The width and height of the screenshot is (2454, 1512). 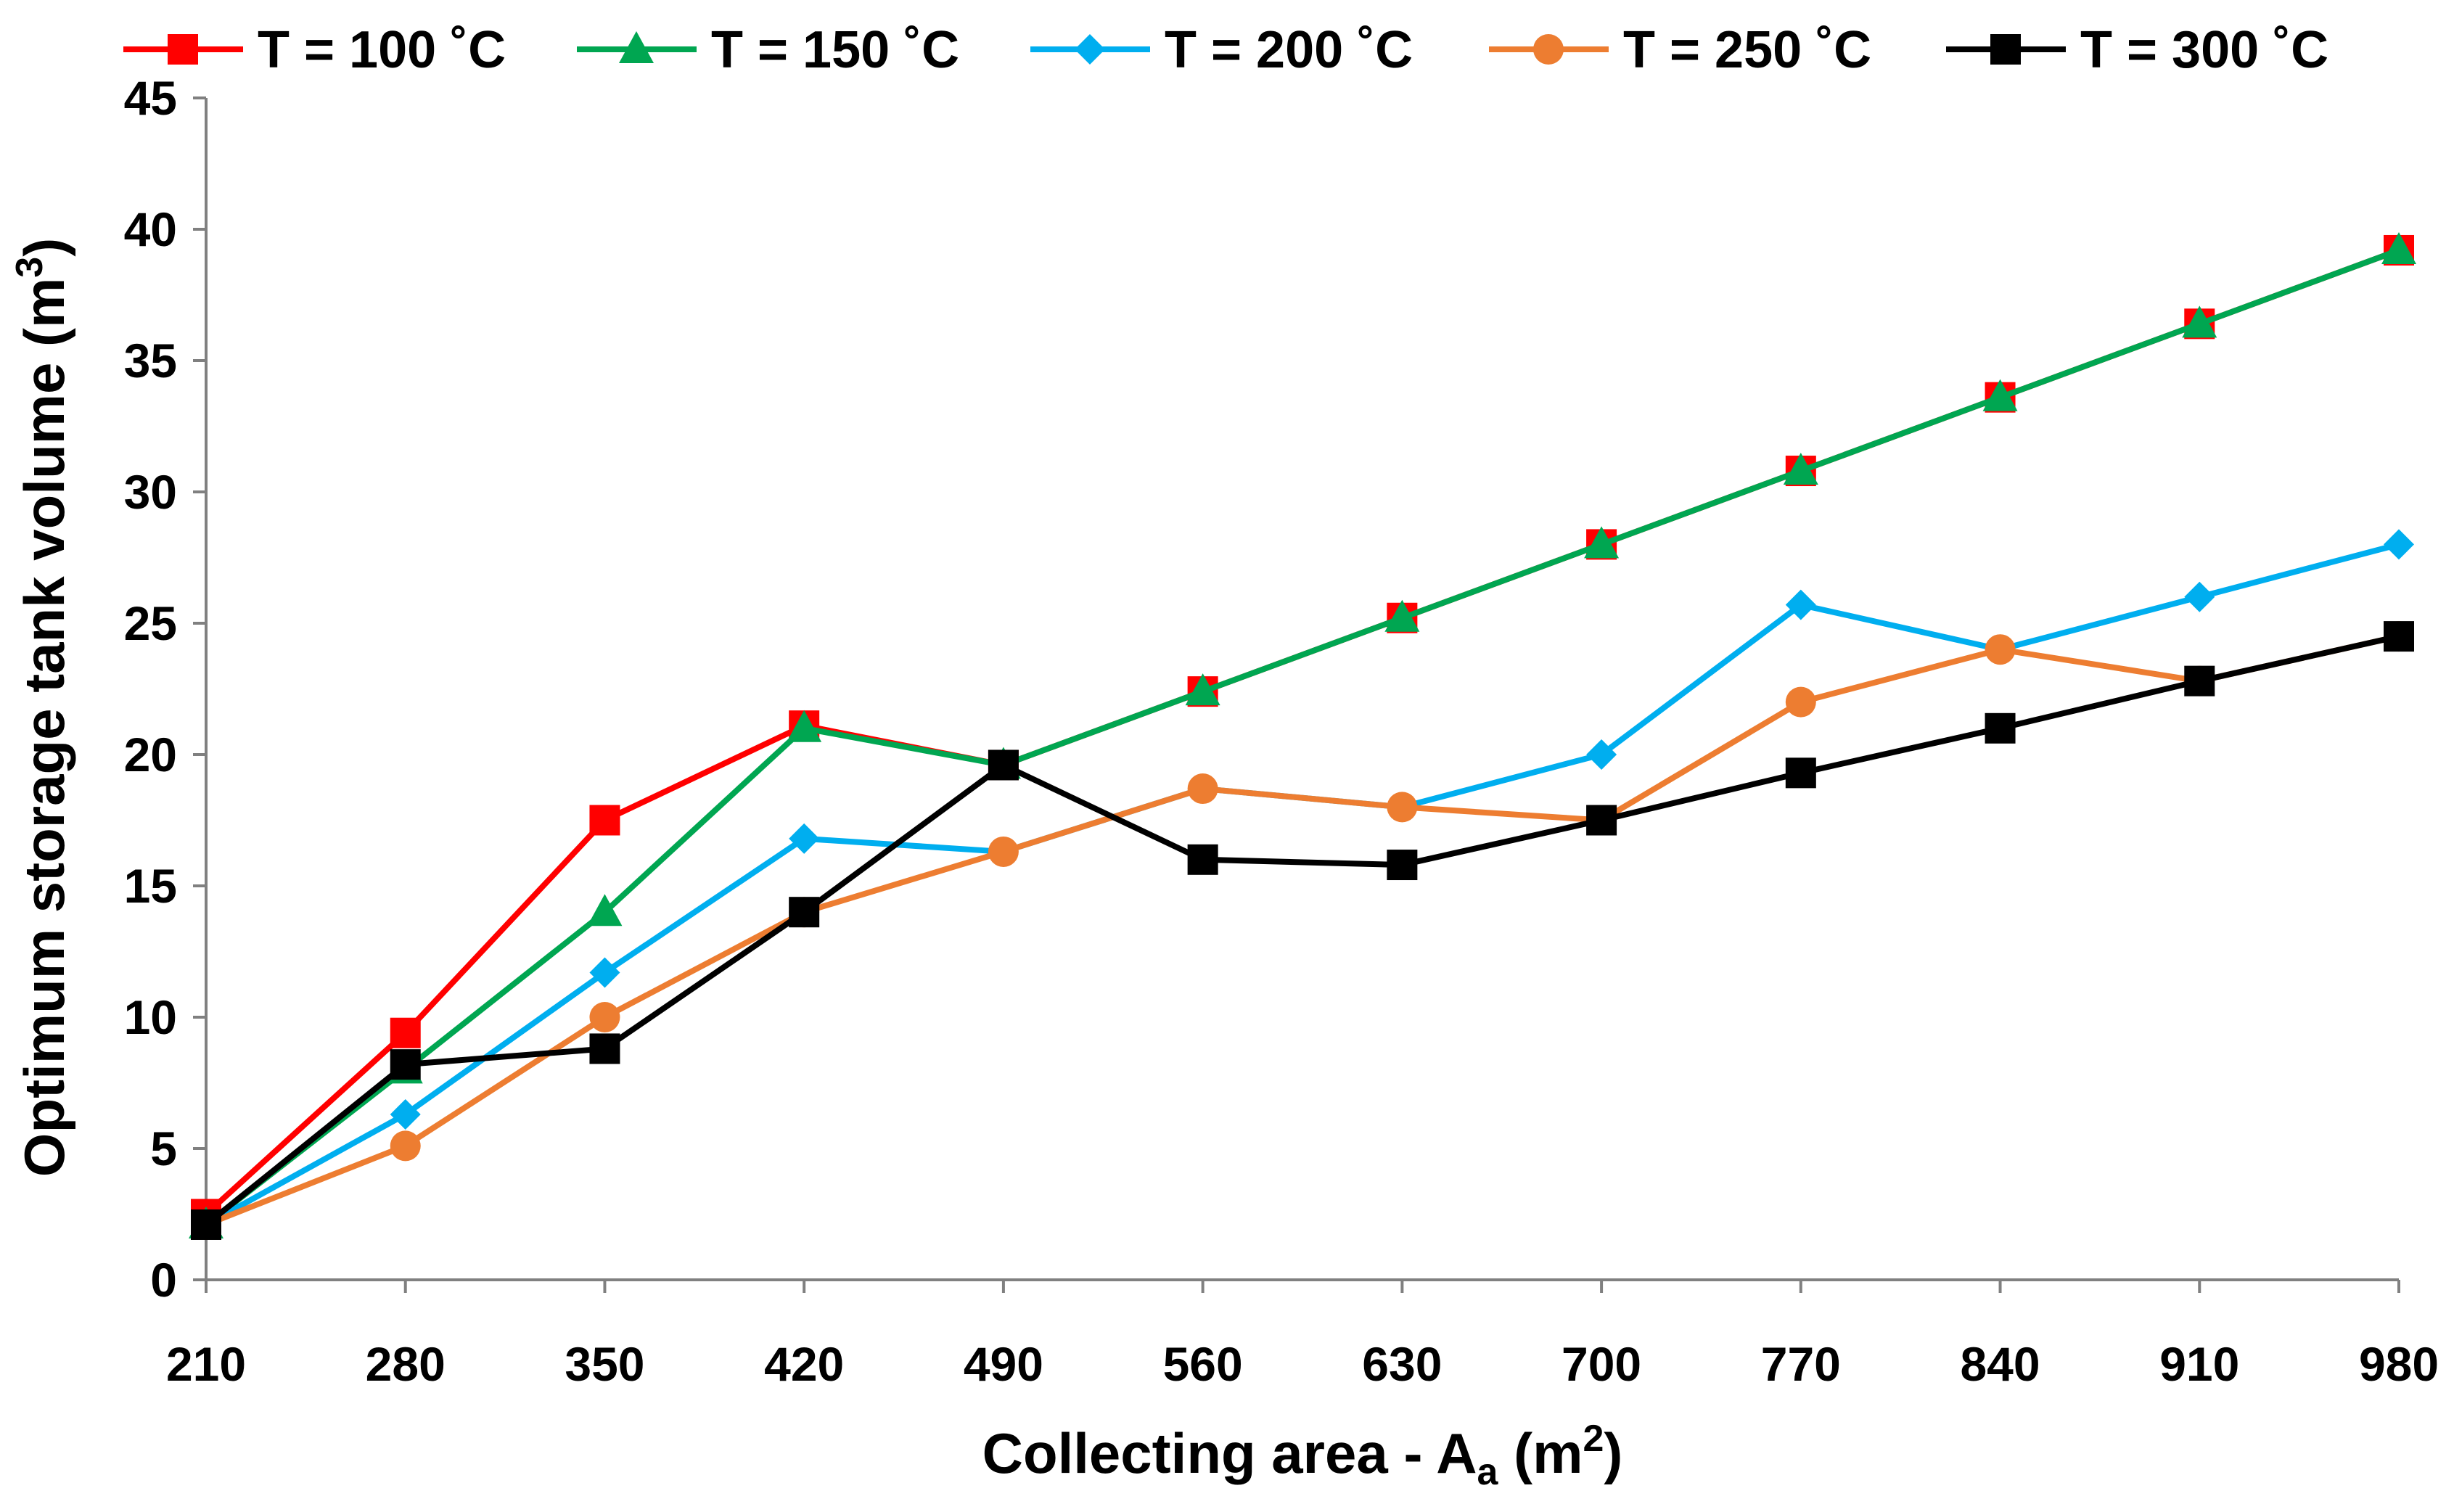 What do you see at coordinates (2399, 1364) in the screenshot?
I see `x-tick-label: 980` at bounding box center [2399, 1364].